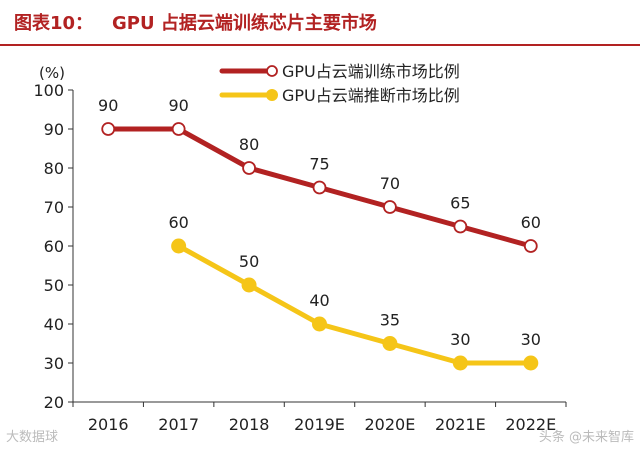 Image resolution: width=640 pixels, height=451 pixels. What do you see at coordinates (54, 285) in the screenshot?
I see `y-tick-label: 50` at bounding box center [54, 285].